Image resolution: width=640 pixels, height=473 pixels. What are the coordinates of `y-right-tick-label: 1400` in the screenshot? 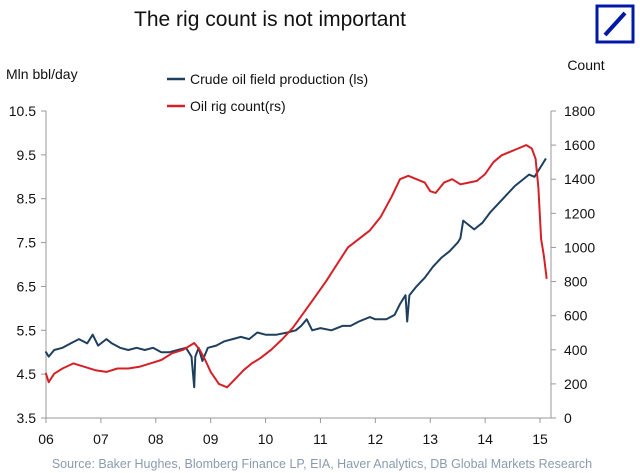 It's located at (579, 179).